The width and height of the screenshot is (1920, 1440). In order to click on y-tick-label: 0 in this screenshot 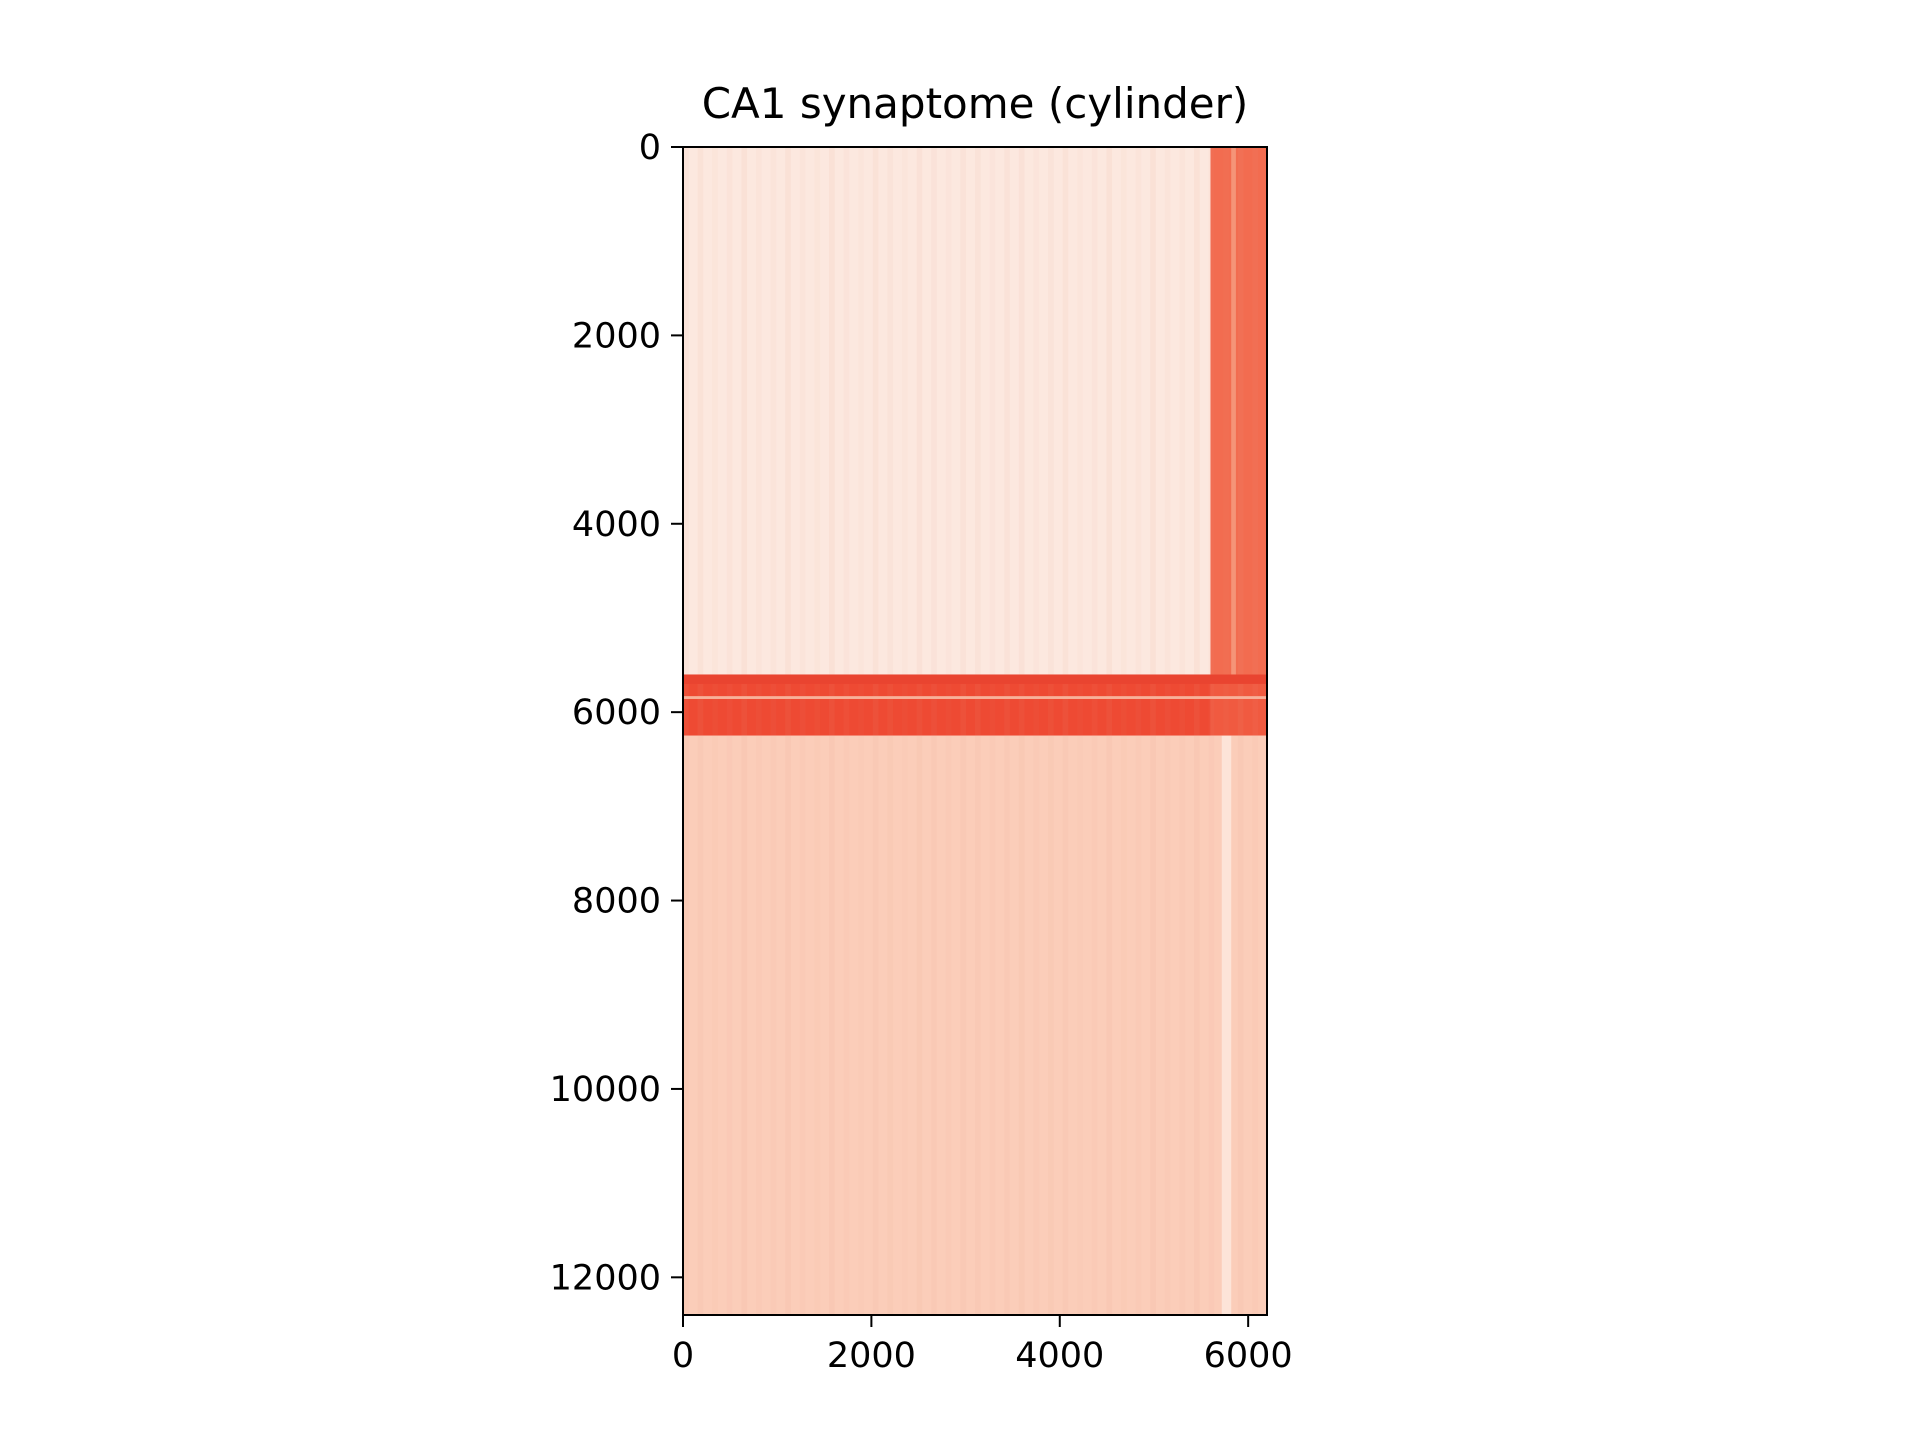, I will do `click(650, 148)`.